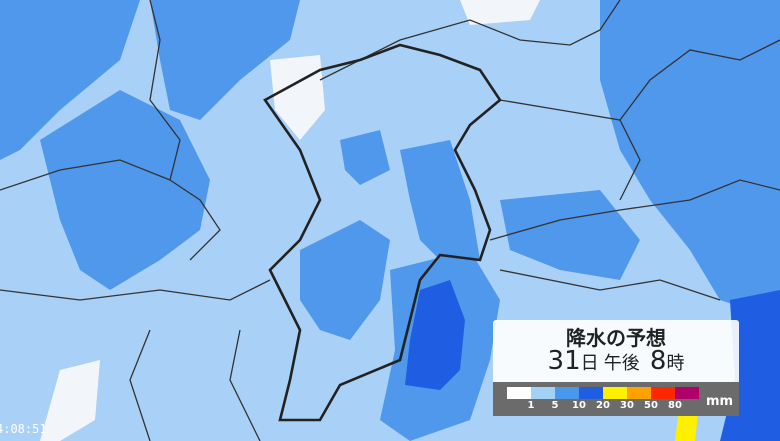 This screenshot has height=441, width=780. I want to click on legend-label: 50, so click(651, 405).